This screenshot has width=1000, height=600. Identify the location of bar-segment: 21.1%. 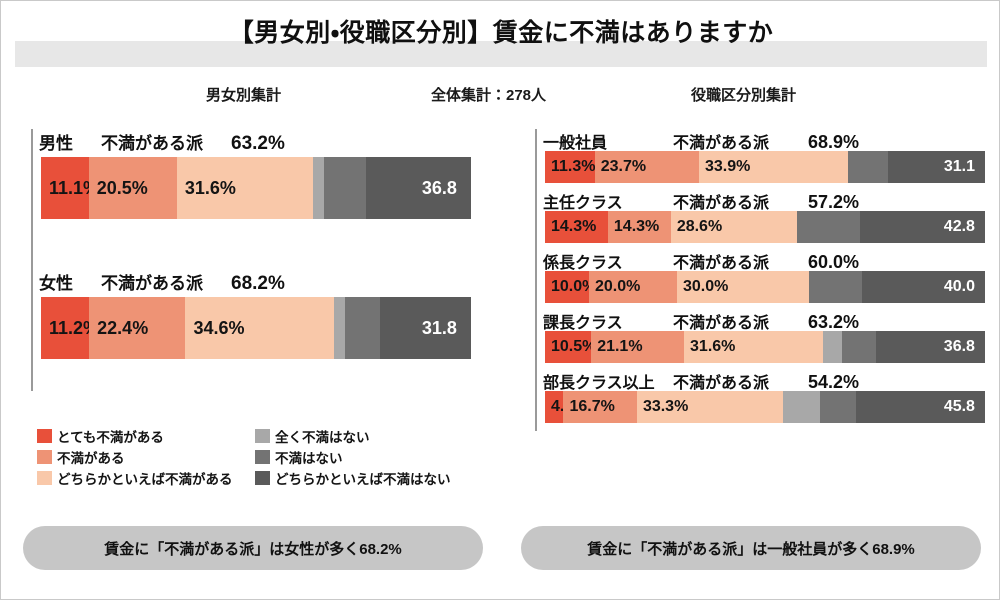
(638, 347).